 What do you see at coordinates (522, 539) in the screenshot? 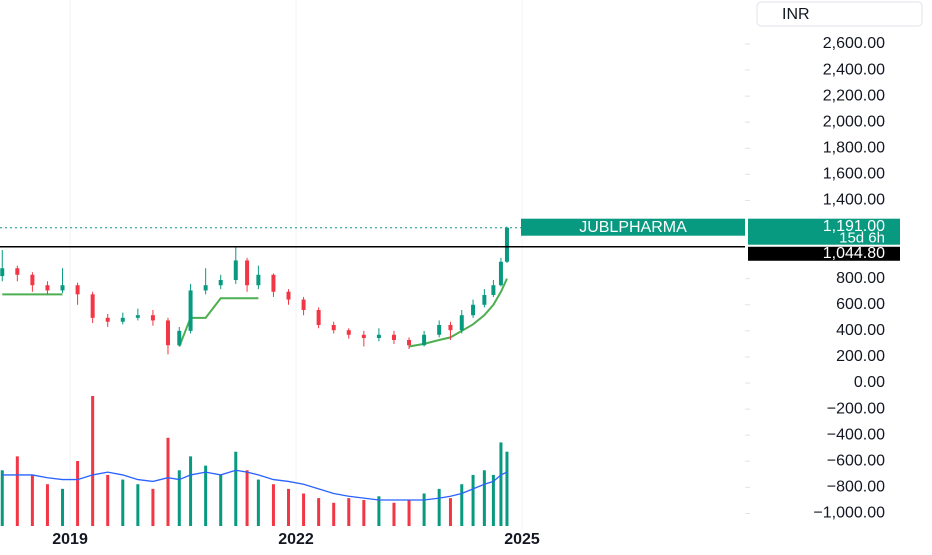
I see `x-tick-label: 2025` at bounding box center [522, 539].